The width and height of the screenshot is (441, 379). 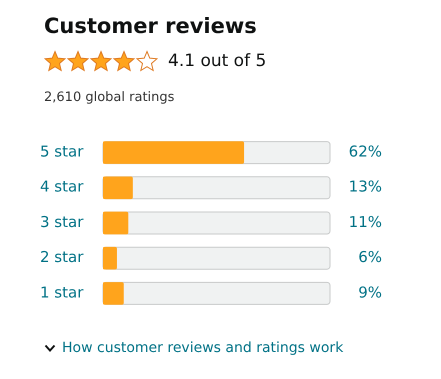 What do you see at coordinates (62, 292) in the screenshot?
I see `y-tick-label: 1 star` at bounding box center [62, 292].